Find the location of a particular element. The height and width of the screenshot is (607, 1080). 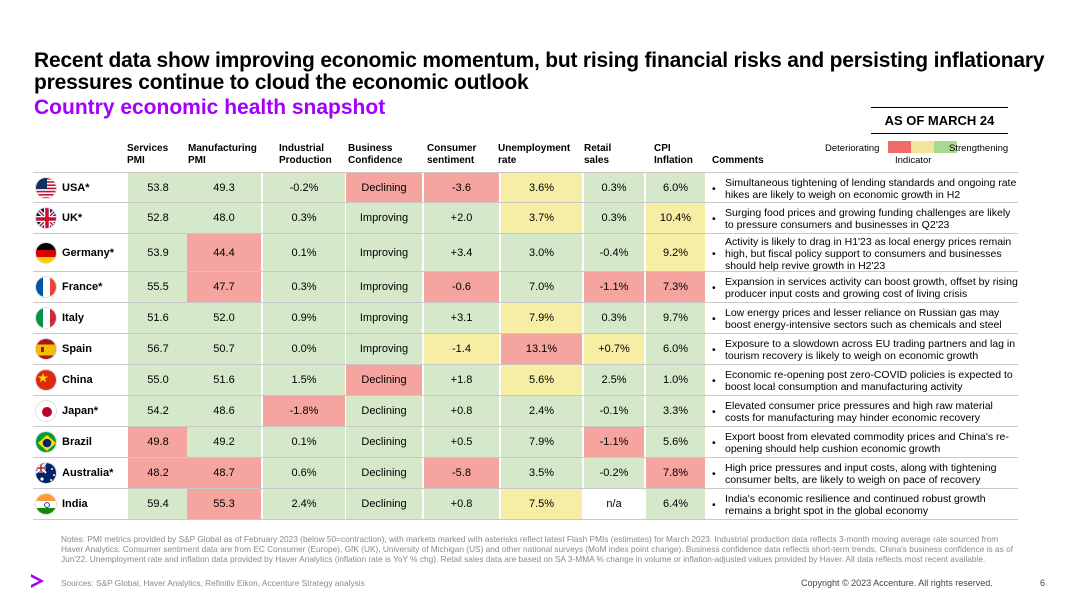

cell-services-pmi: 53.9 is located at coordinates (158, 252).